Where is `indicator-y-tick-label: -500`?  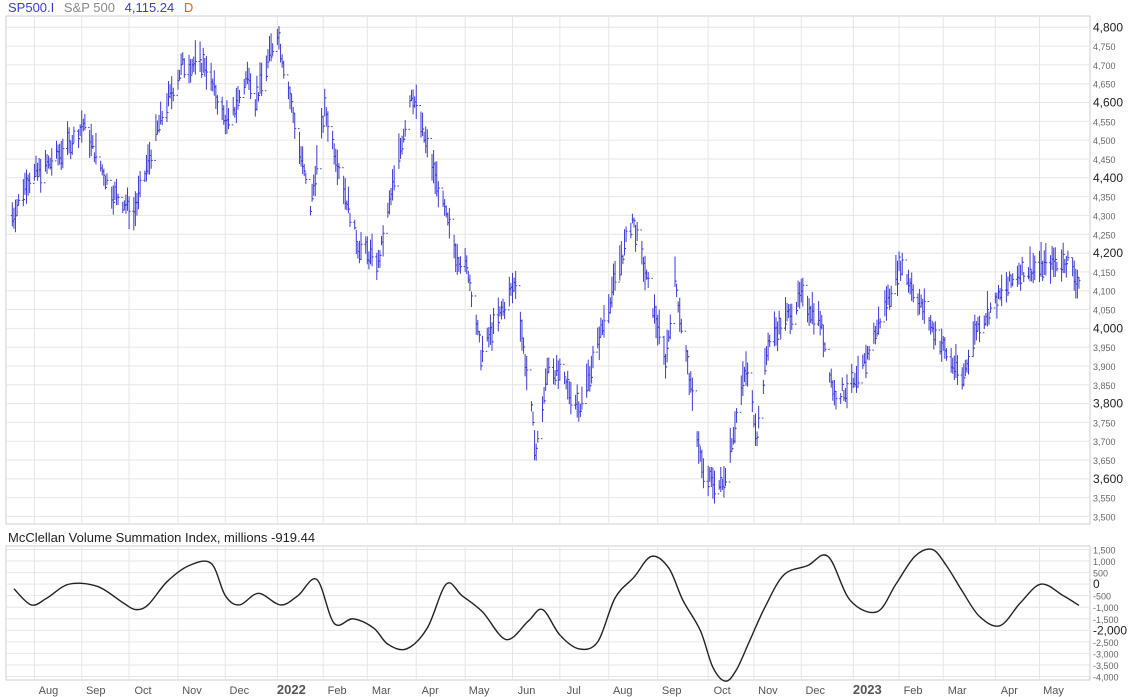
indicator-y-tick-label: -500 is located at coordinates (1102, 597).